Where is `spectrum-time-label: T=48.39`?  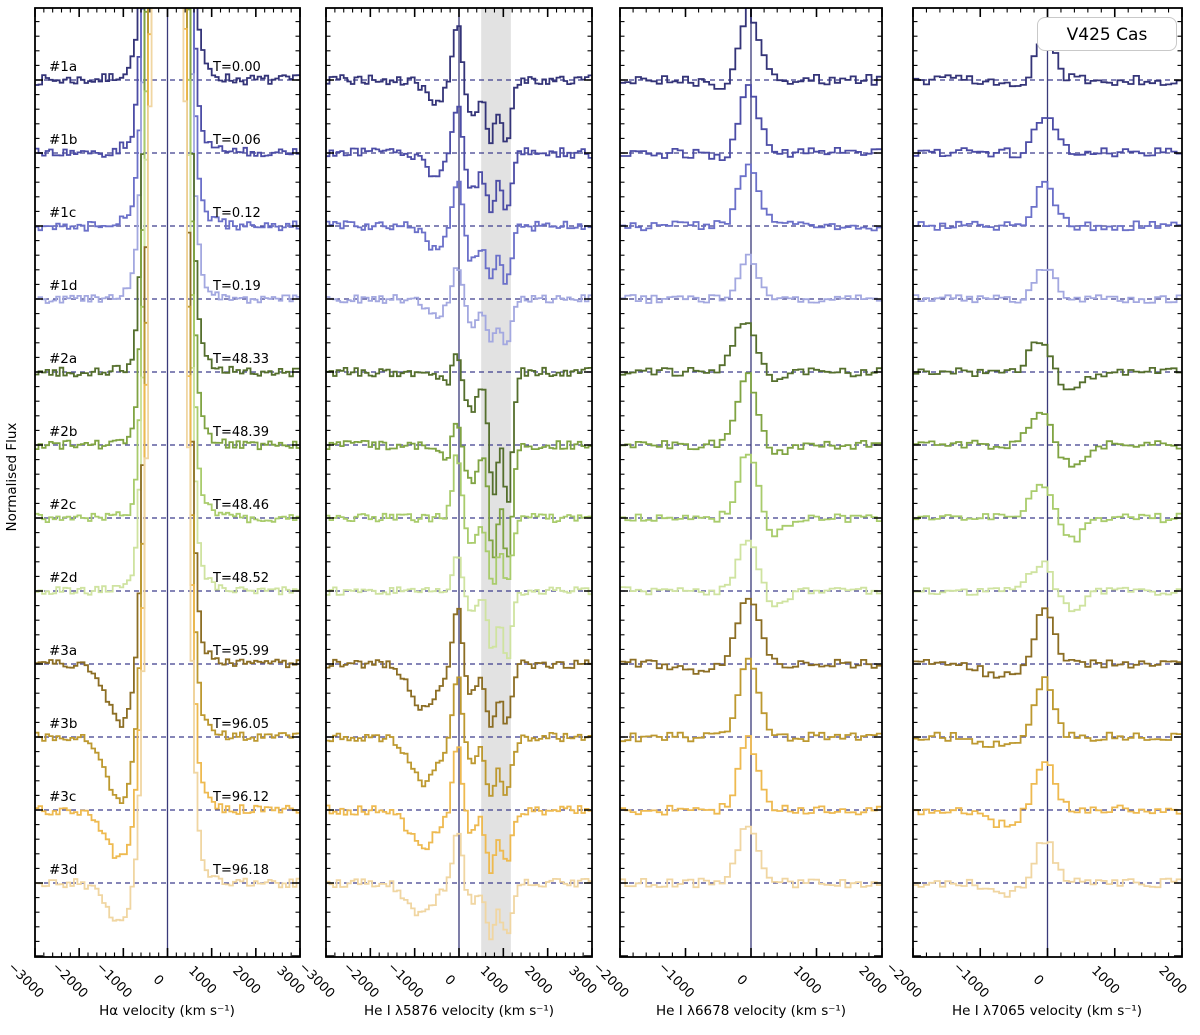
spectrum-time-label: T=48.39 is located at coordinates (240, 432).